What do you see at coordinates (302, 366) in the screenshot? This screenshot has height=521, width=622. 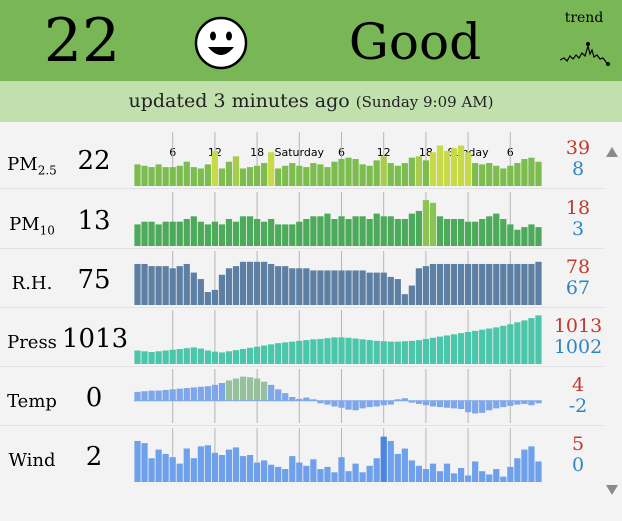 I see `row-separator` at bounding box center [302, 366].